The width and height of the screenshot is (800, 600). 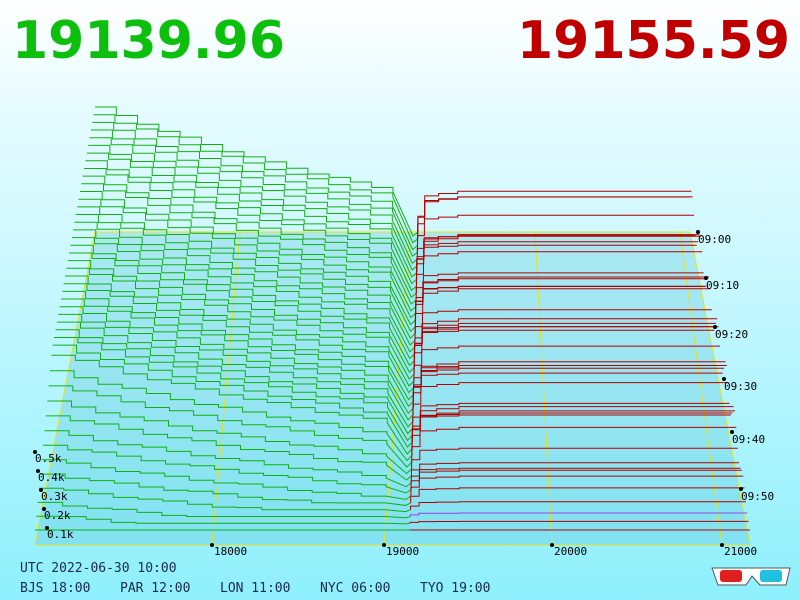 What do you see at coordinates (54, 496) in the screenshot?
I see `depth-label: 0.3k` at bounding box center [54, 496].